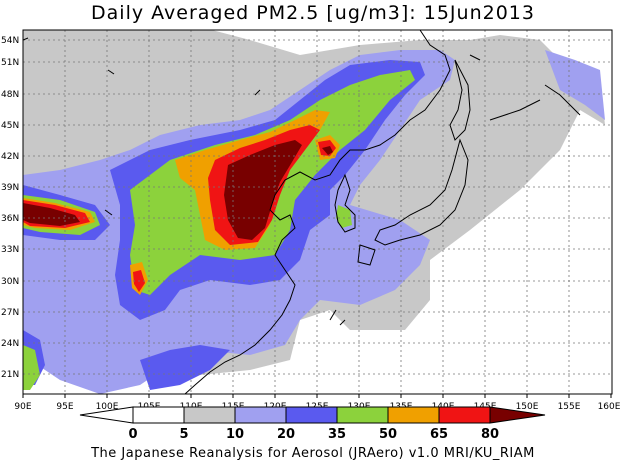 The width and height of the screenshot is (626, 466). I want to click on lat-tick-label: 36N, so click(10, 219).